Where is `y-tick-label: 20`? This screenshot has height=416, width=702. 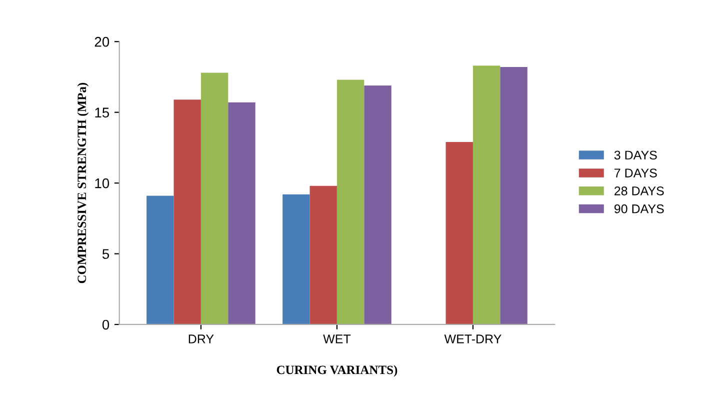
y-tick-label: 20 is located at coordinates (102, 41).